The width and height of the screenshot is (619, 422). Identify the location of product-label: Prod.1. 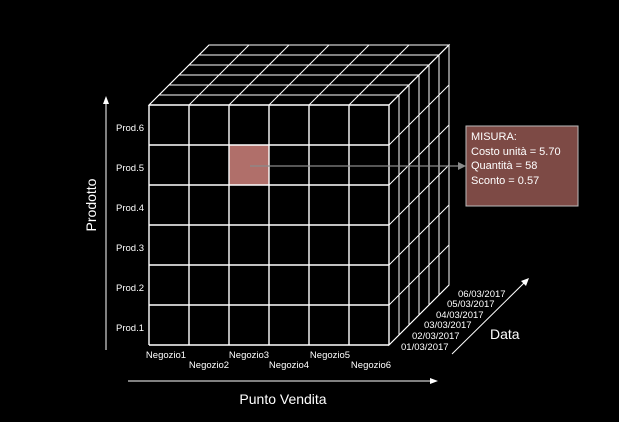
(130, 328).